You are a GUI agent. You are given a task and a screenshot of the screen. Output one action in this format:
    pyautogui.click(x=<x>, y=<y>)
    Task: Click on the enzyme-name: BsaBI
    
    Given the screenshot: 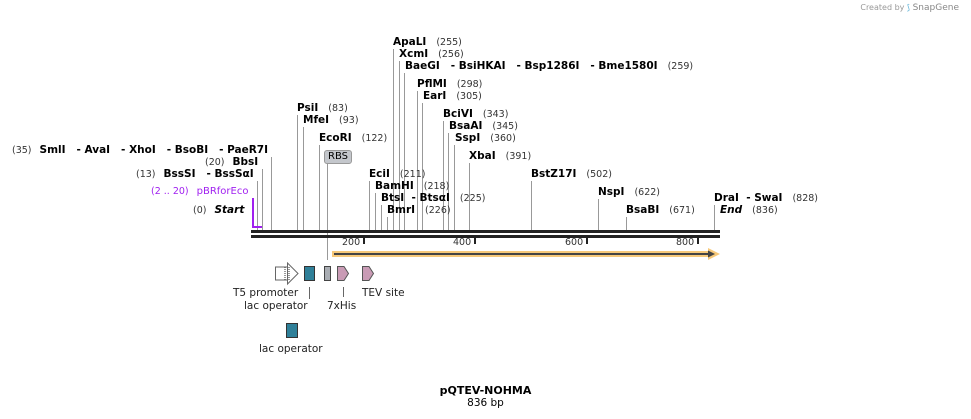 What is the action you would take?
    pyautogui.click(x=643, y=210)
    